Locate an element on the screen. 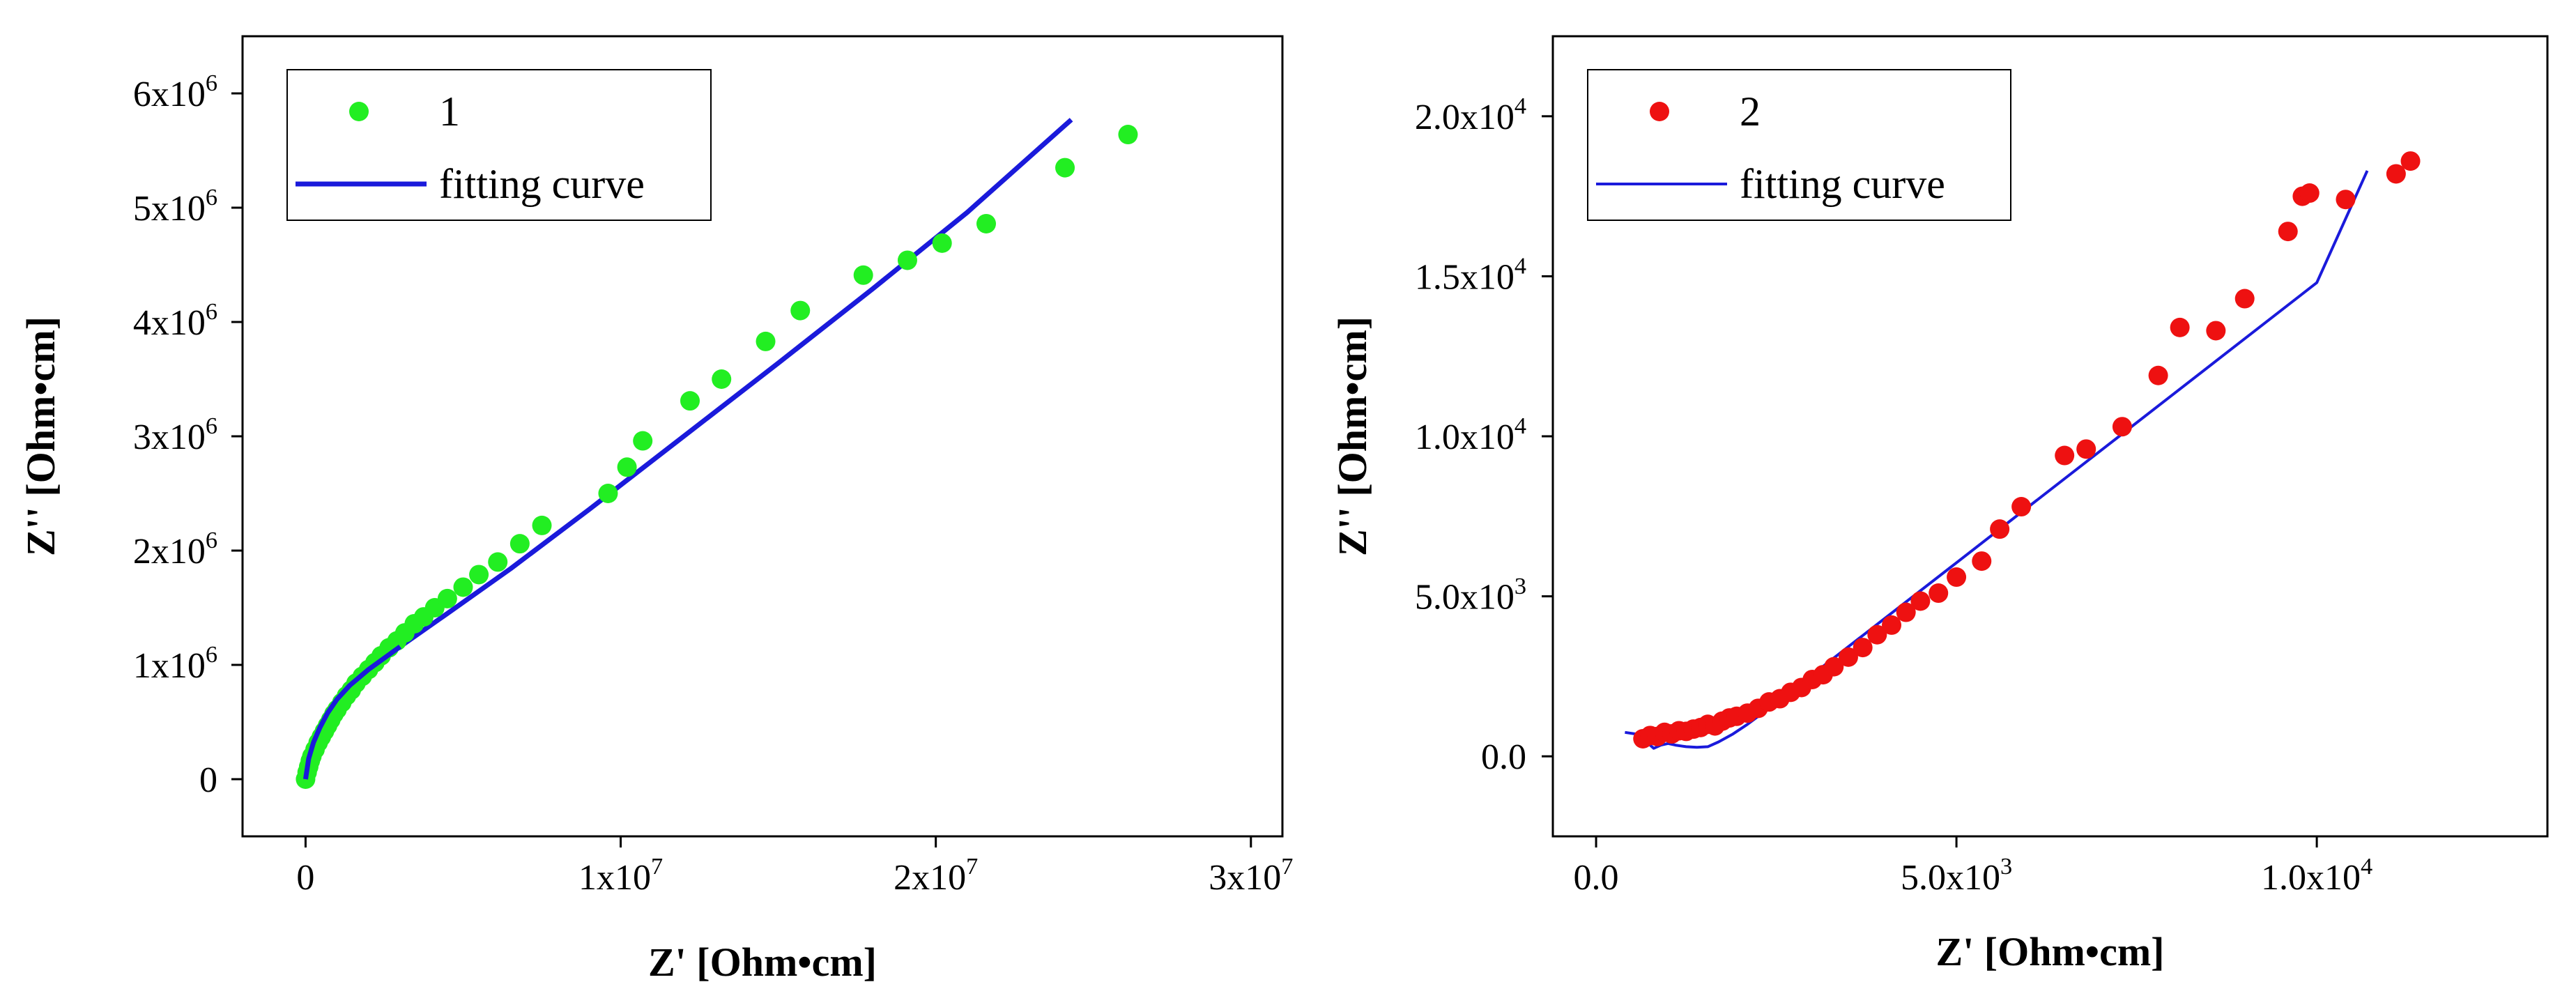 The height and width of the screenshot is (1005, 2576). legend: 1 fitting curve is located at coordinates (499, 145).